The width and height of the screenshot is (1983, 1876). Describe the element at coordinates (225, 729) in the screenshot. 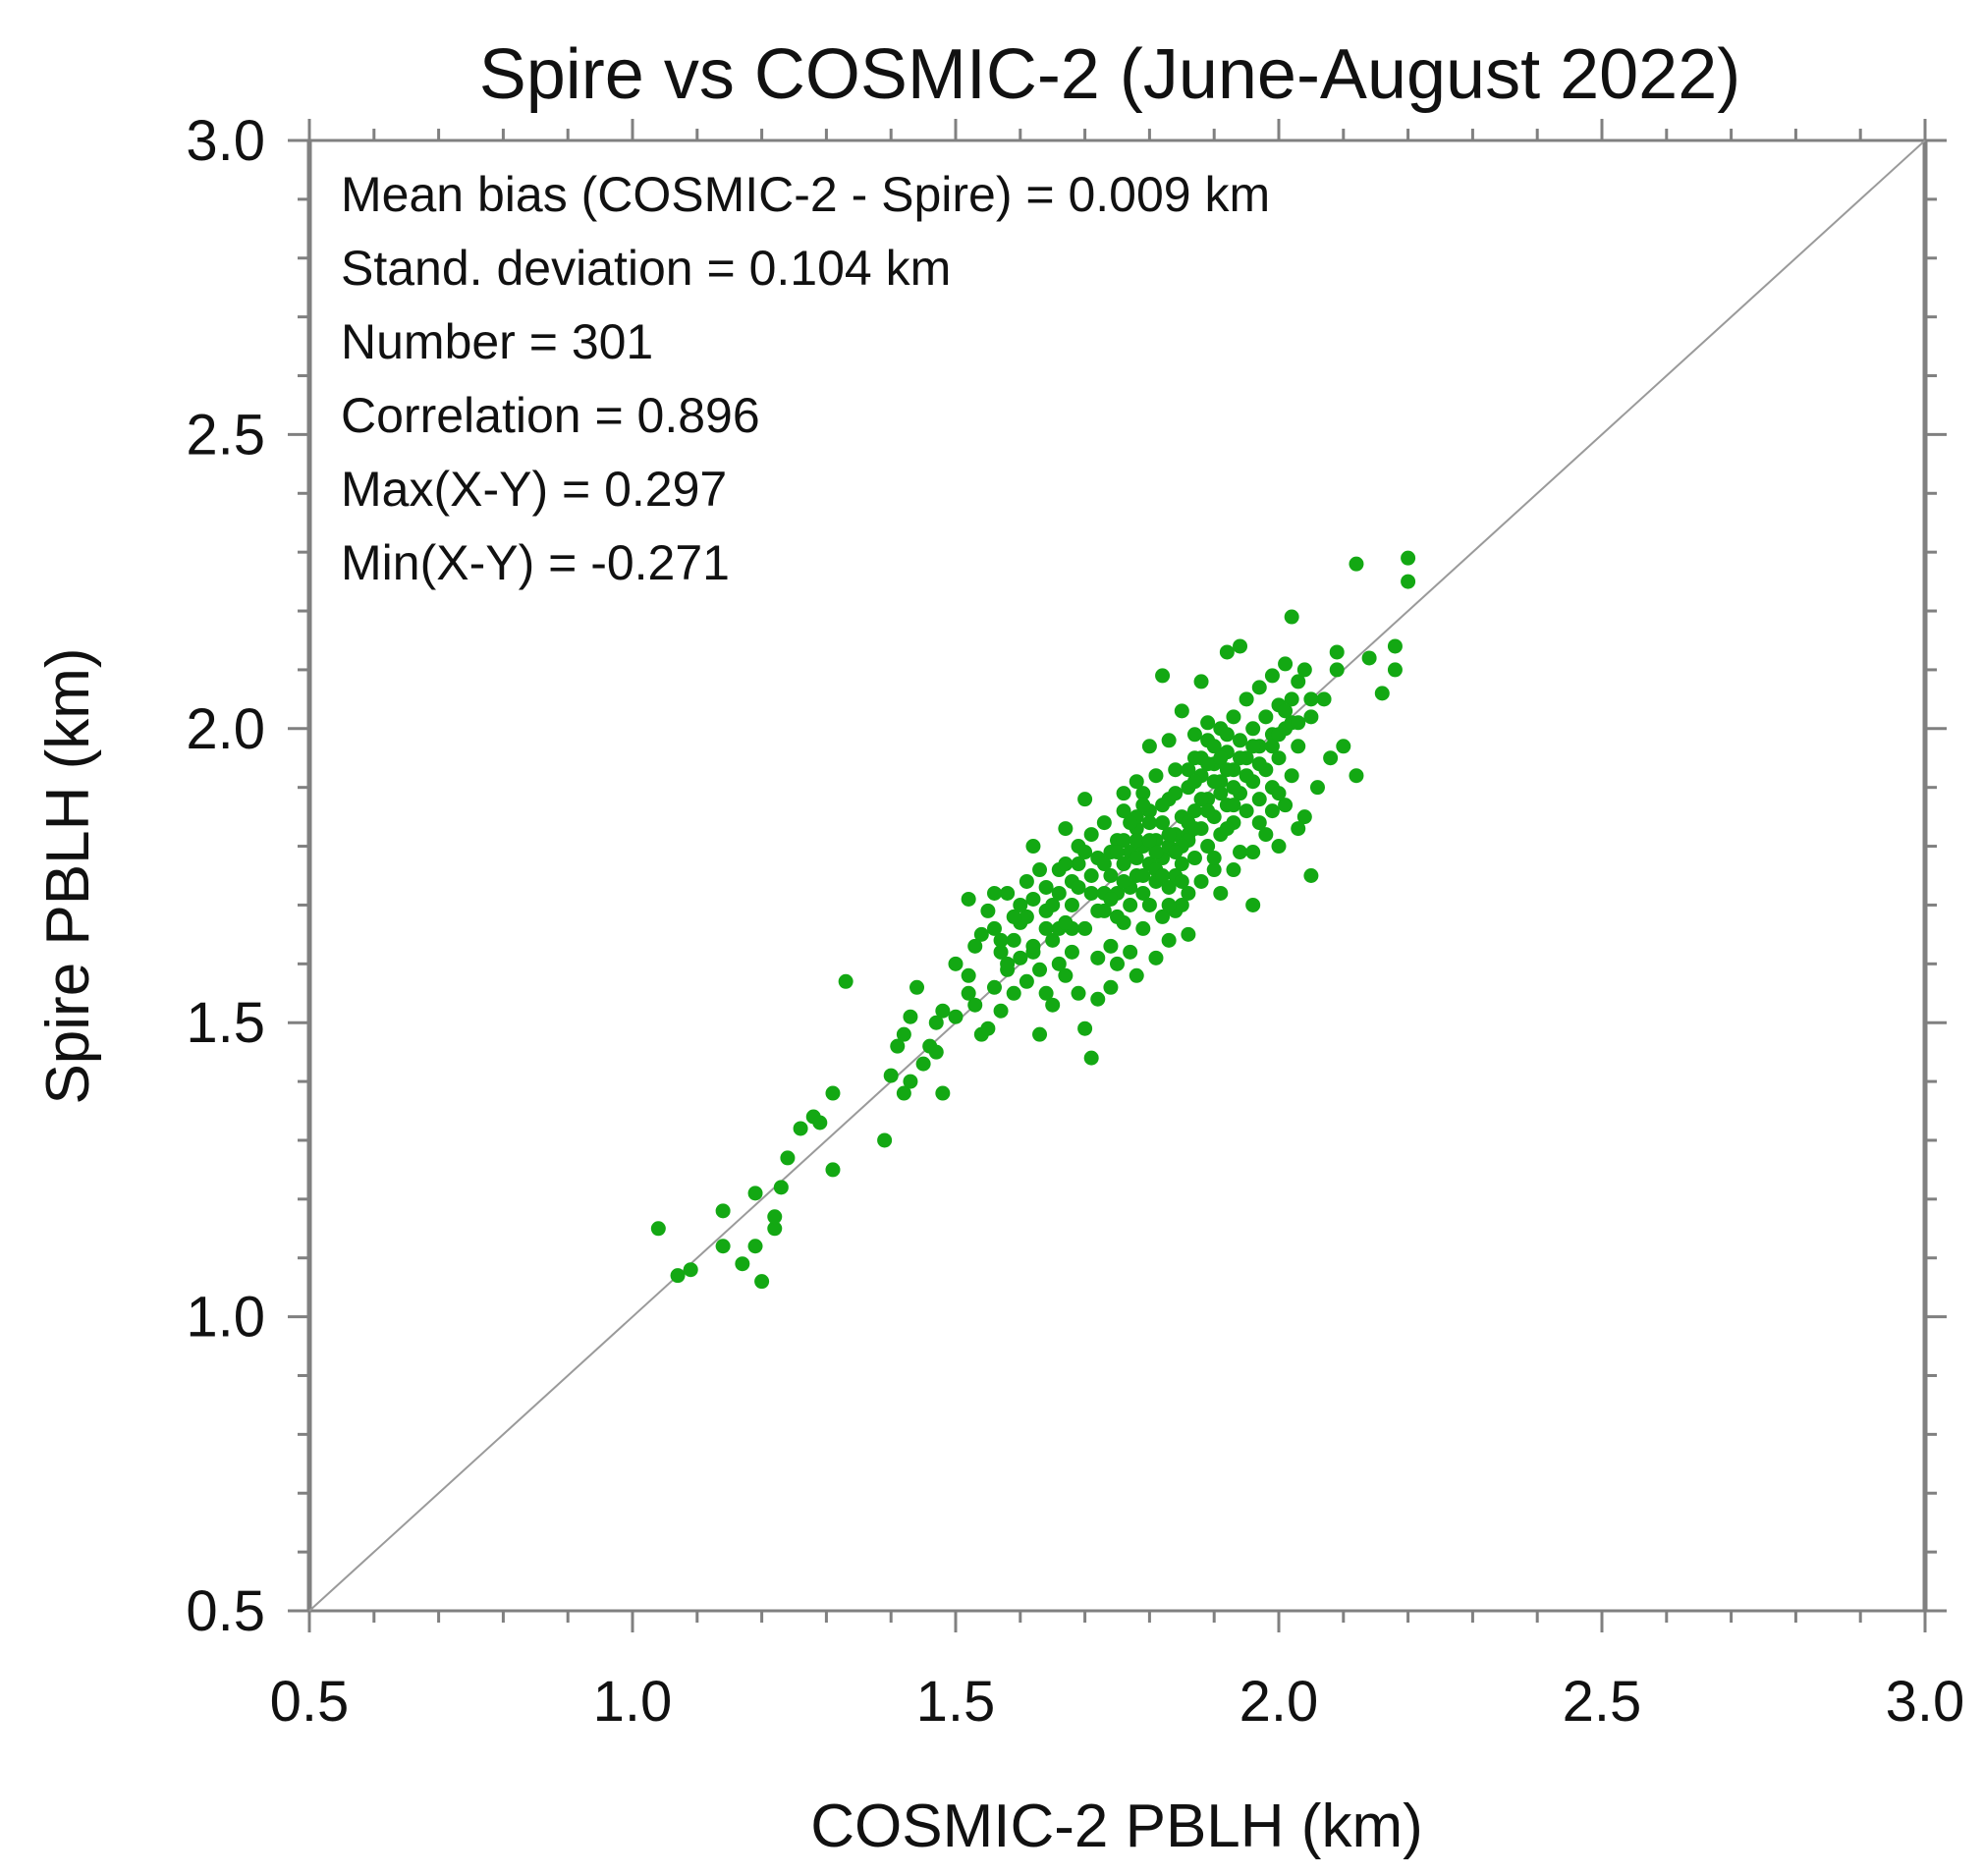

I see `y-tick-label: 2.0` at that location.